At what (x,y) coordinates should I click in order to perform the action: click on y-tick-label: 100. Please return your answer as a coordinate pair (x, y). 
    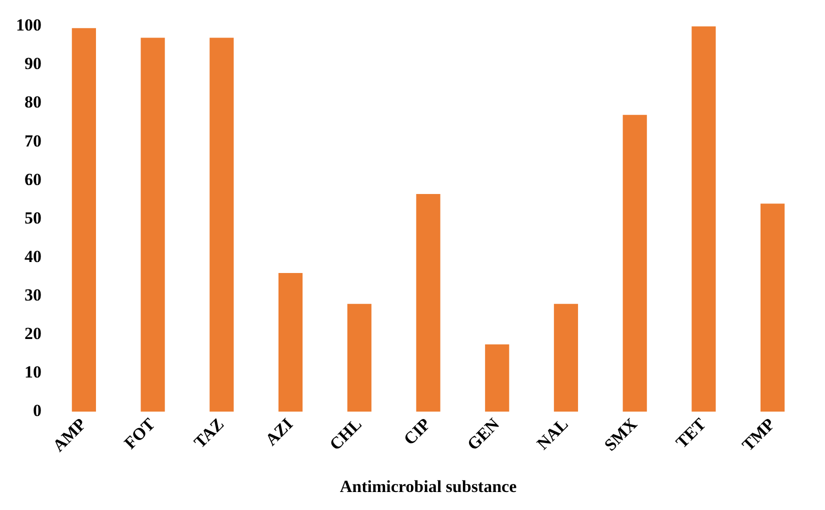
    Looking at the image, I should click on (29, 25).